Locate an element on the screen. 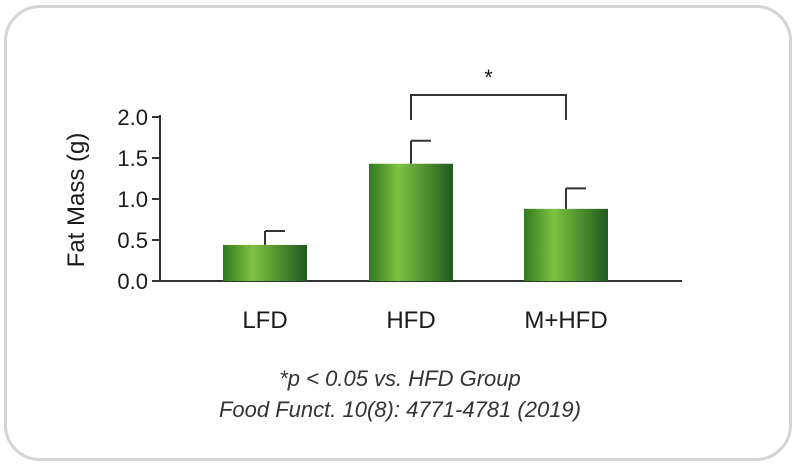 This screenshot has height=471, width=800. x-categories: LFD HFD M+HFD is located at coordinates (424, 320).